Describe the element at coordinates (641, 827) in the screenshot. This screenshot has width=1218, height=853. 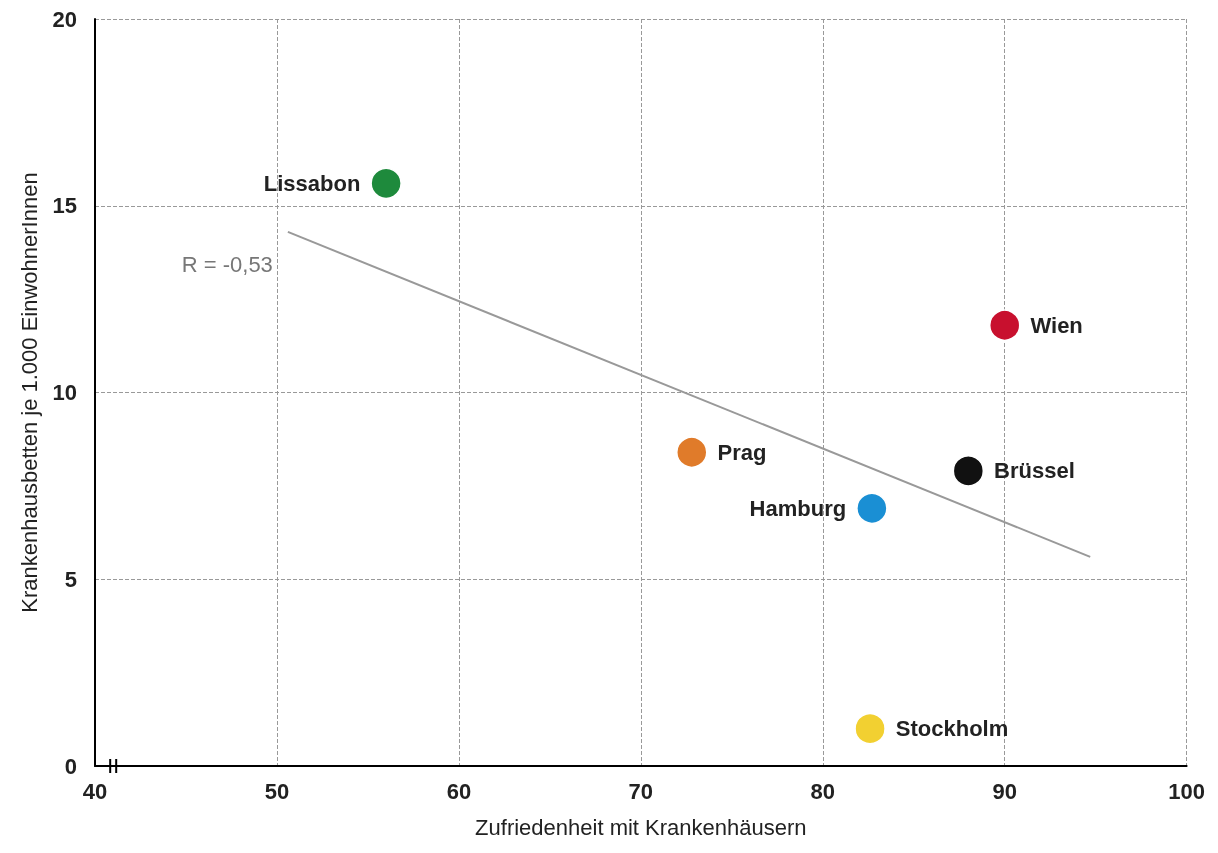
I see `x-axis-title: Zufriedenheit mit Krankenhäusern` at that location.